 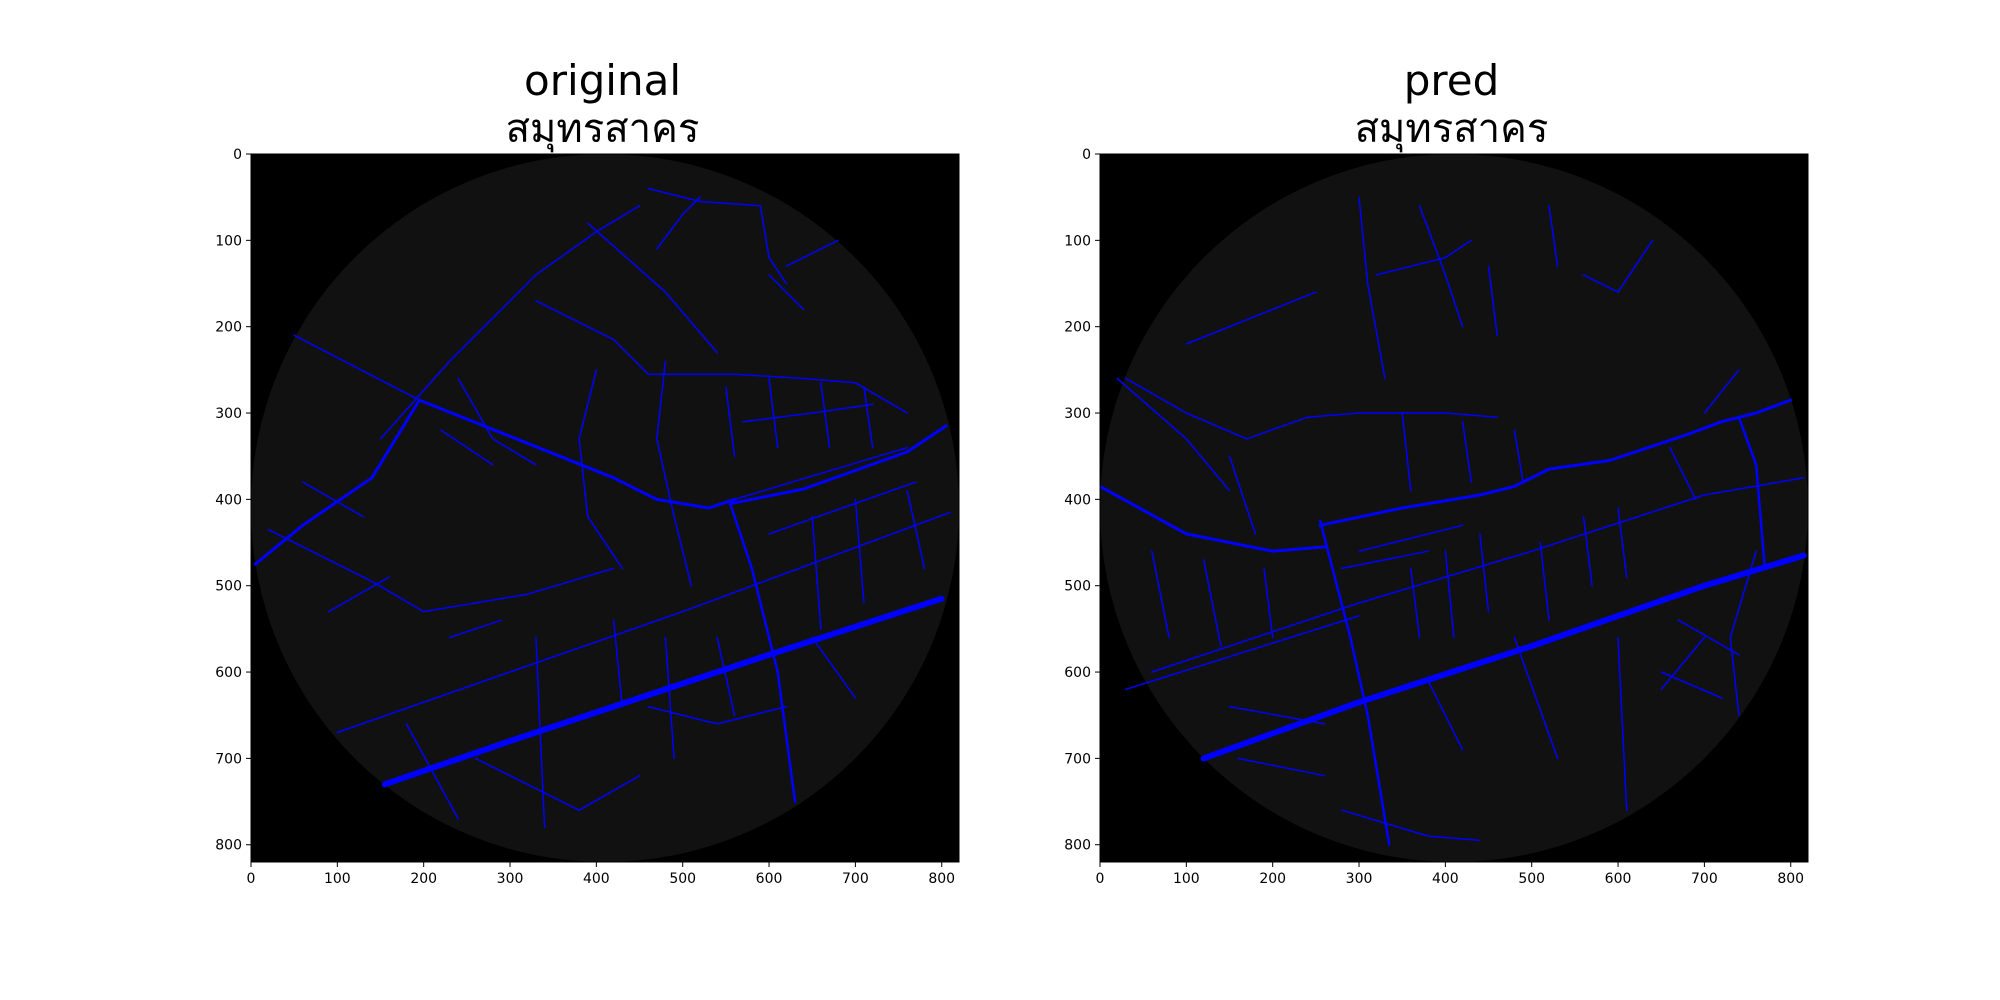 What do you see at coordinates (1704, 879) in the screenshot?
I see `x-tick-label: 700` at bounding box center [1704, 879].